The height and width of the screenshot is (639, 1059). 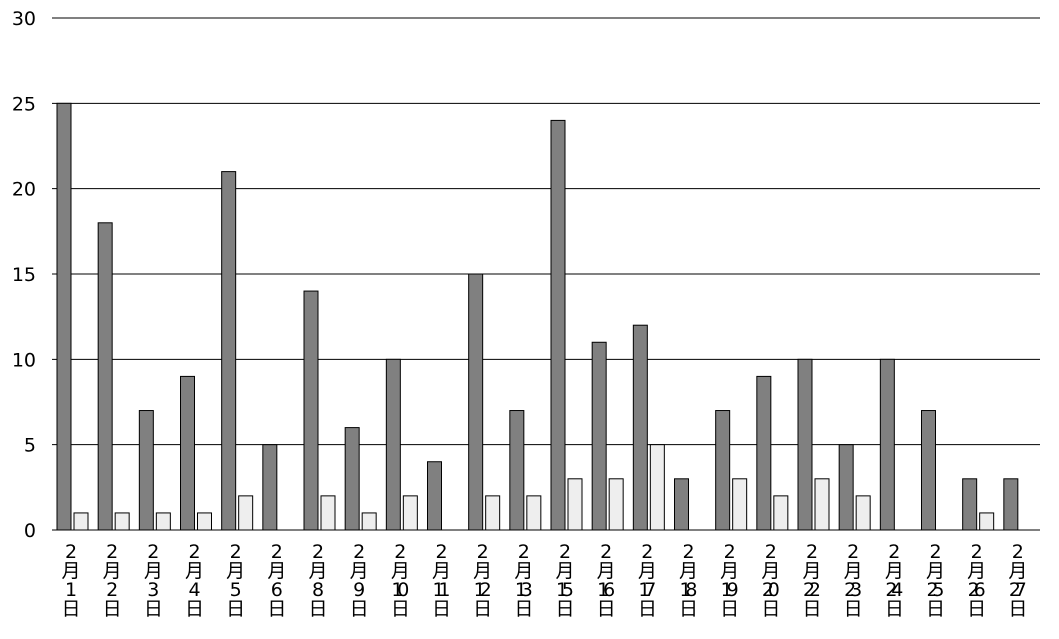 What do you see at coordinates (564, 580) in the screenshot?
I see `x-tick-label: 2 月 15 日` at bounding box center [564, 580].